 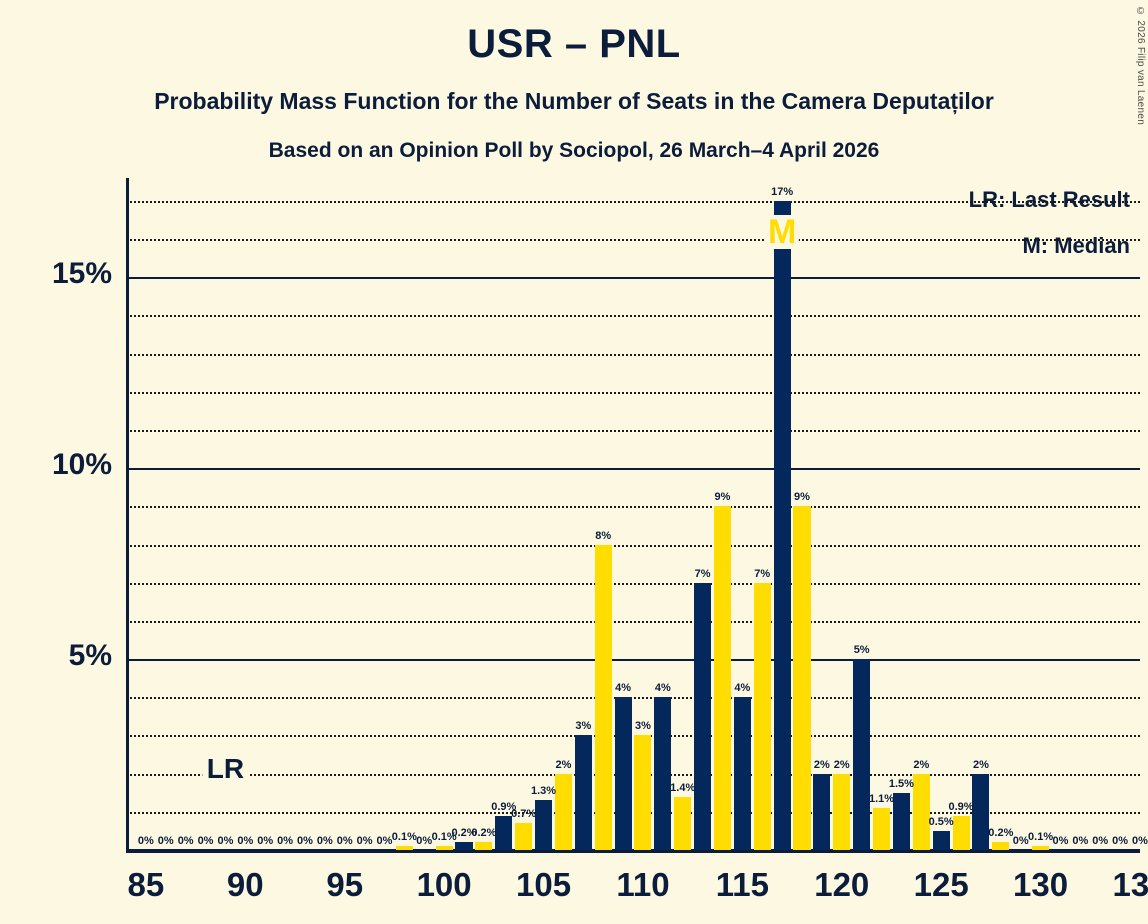 What do you see at coordinates (543, 791) in the screenshot?
I see `bar-label-seat-105: 1.3%` at bounding box center [543, 791].